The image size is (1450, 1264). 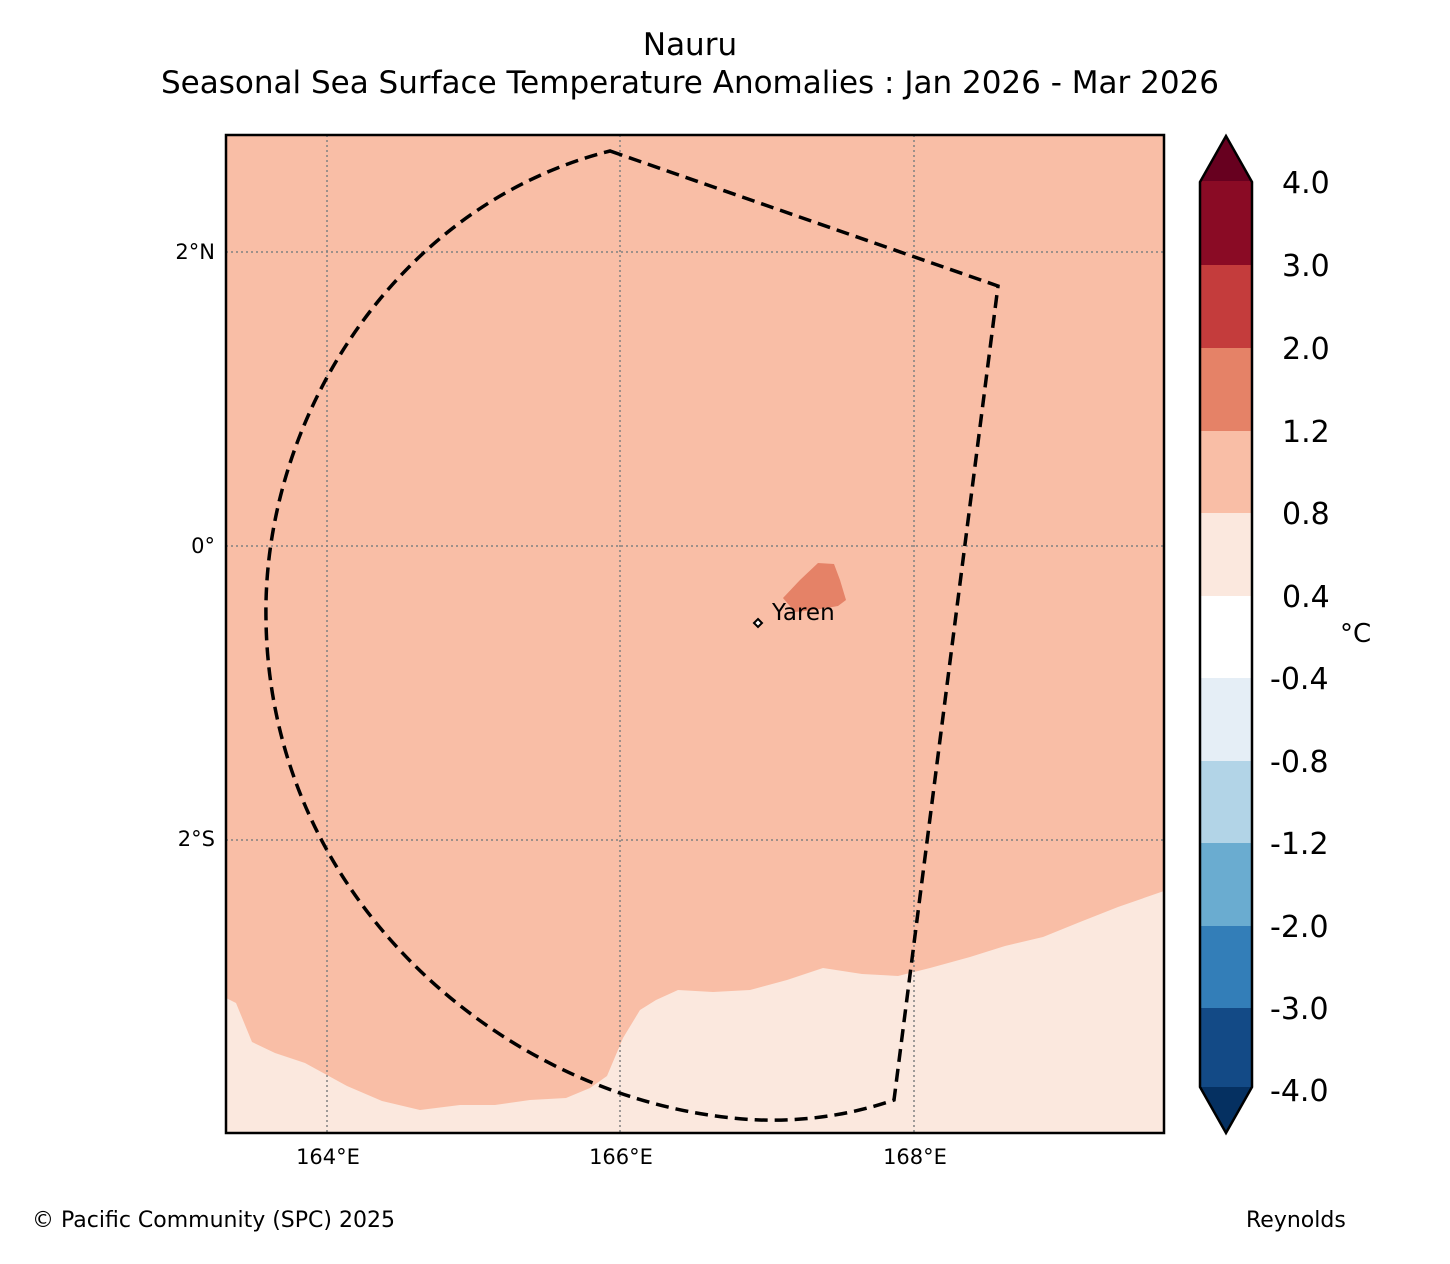 What do you see at coordinates (1306, 349) in the screenshot?
I see `colorbar-tick-2-0: 2.0` at bounding box center [1306, 349].